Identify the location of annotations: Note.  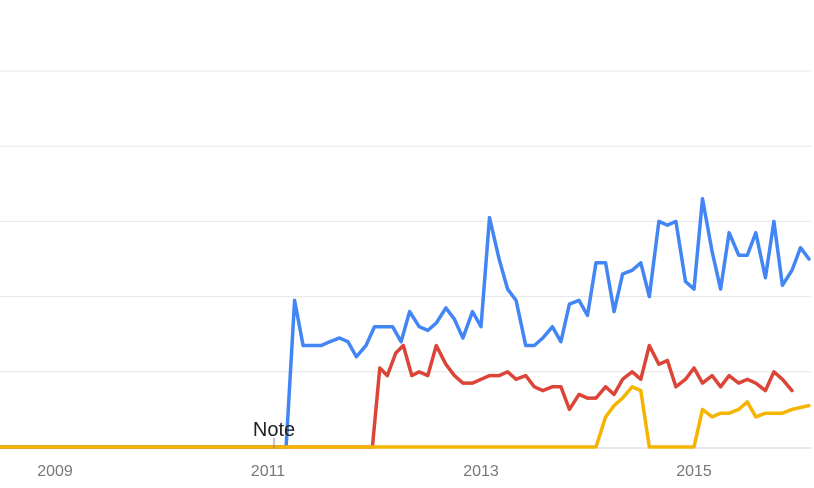
(274, 433).